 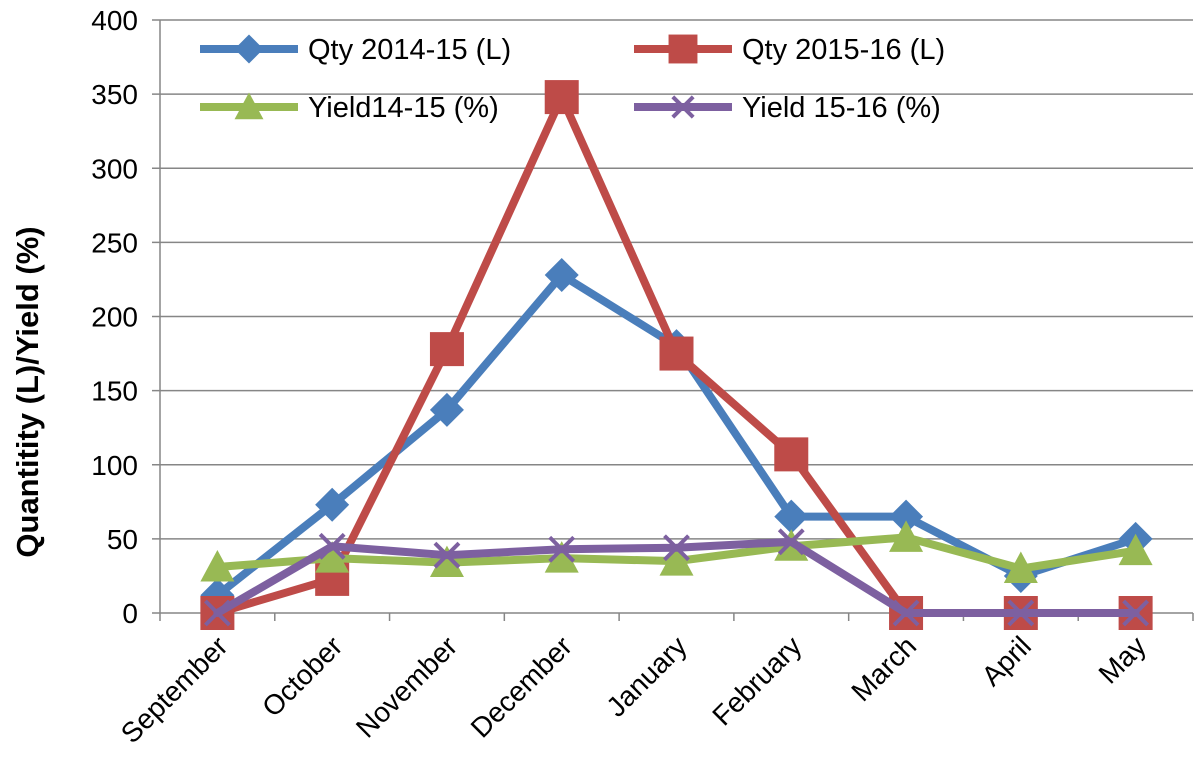 I want to click on legend-item: Qty 2014-15 (L), so click(x=355, y=50).